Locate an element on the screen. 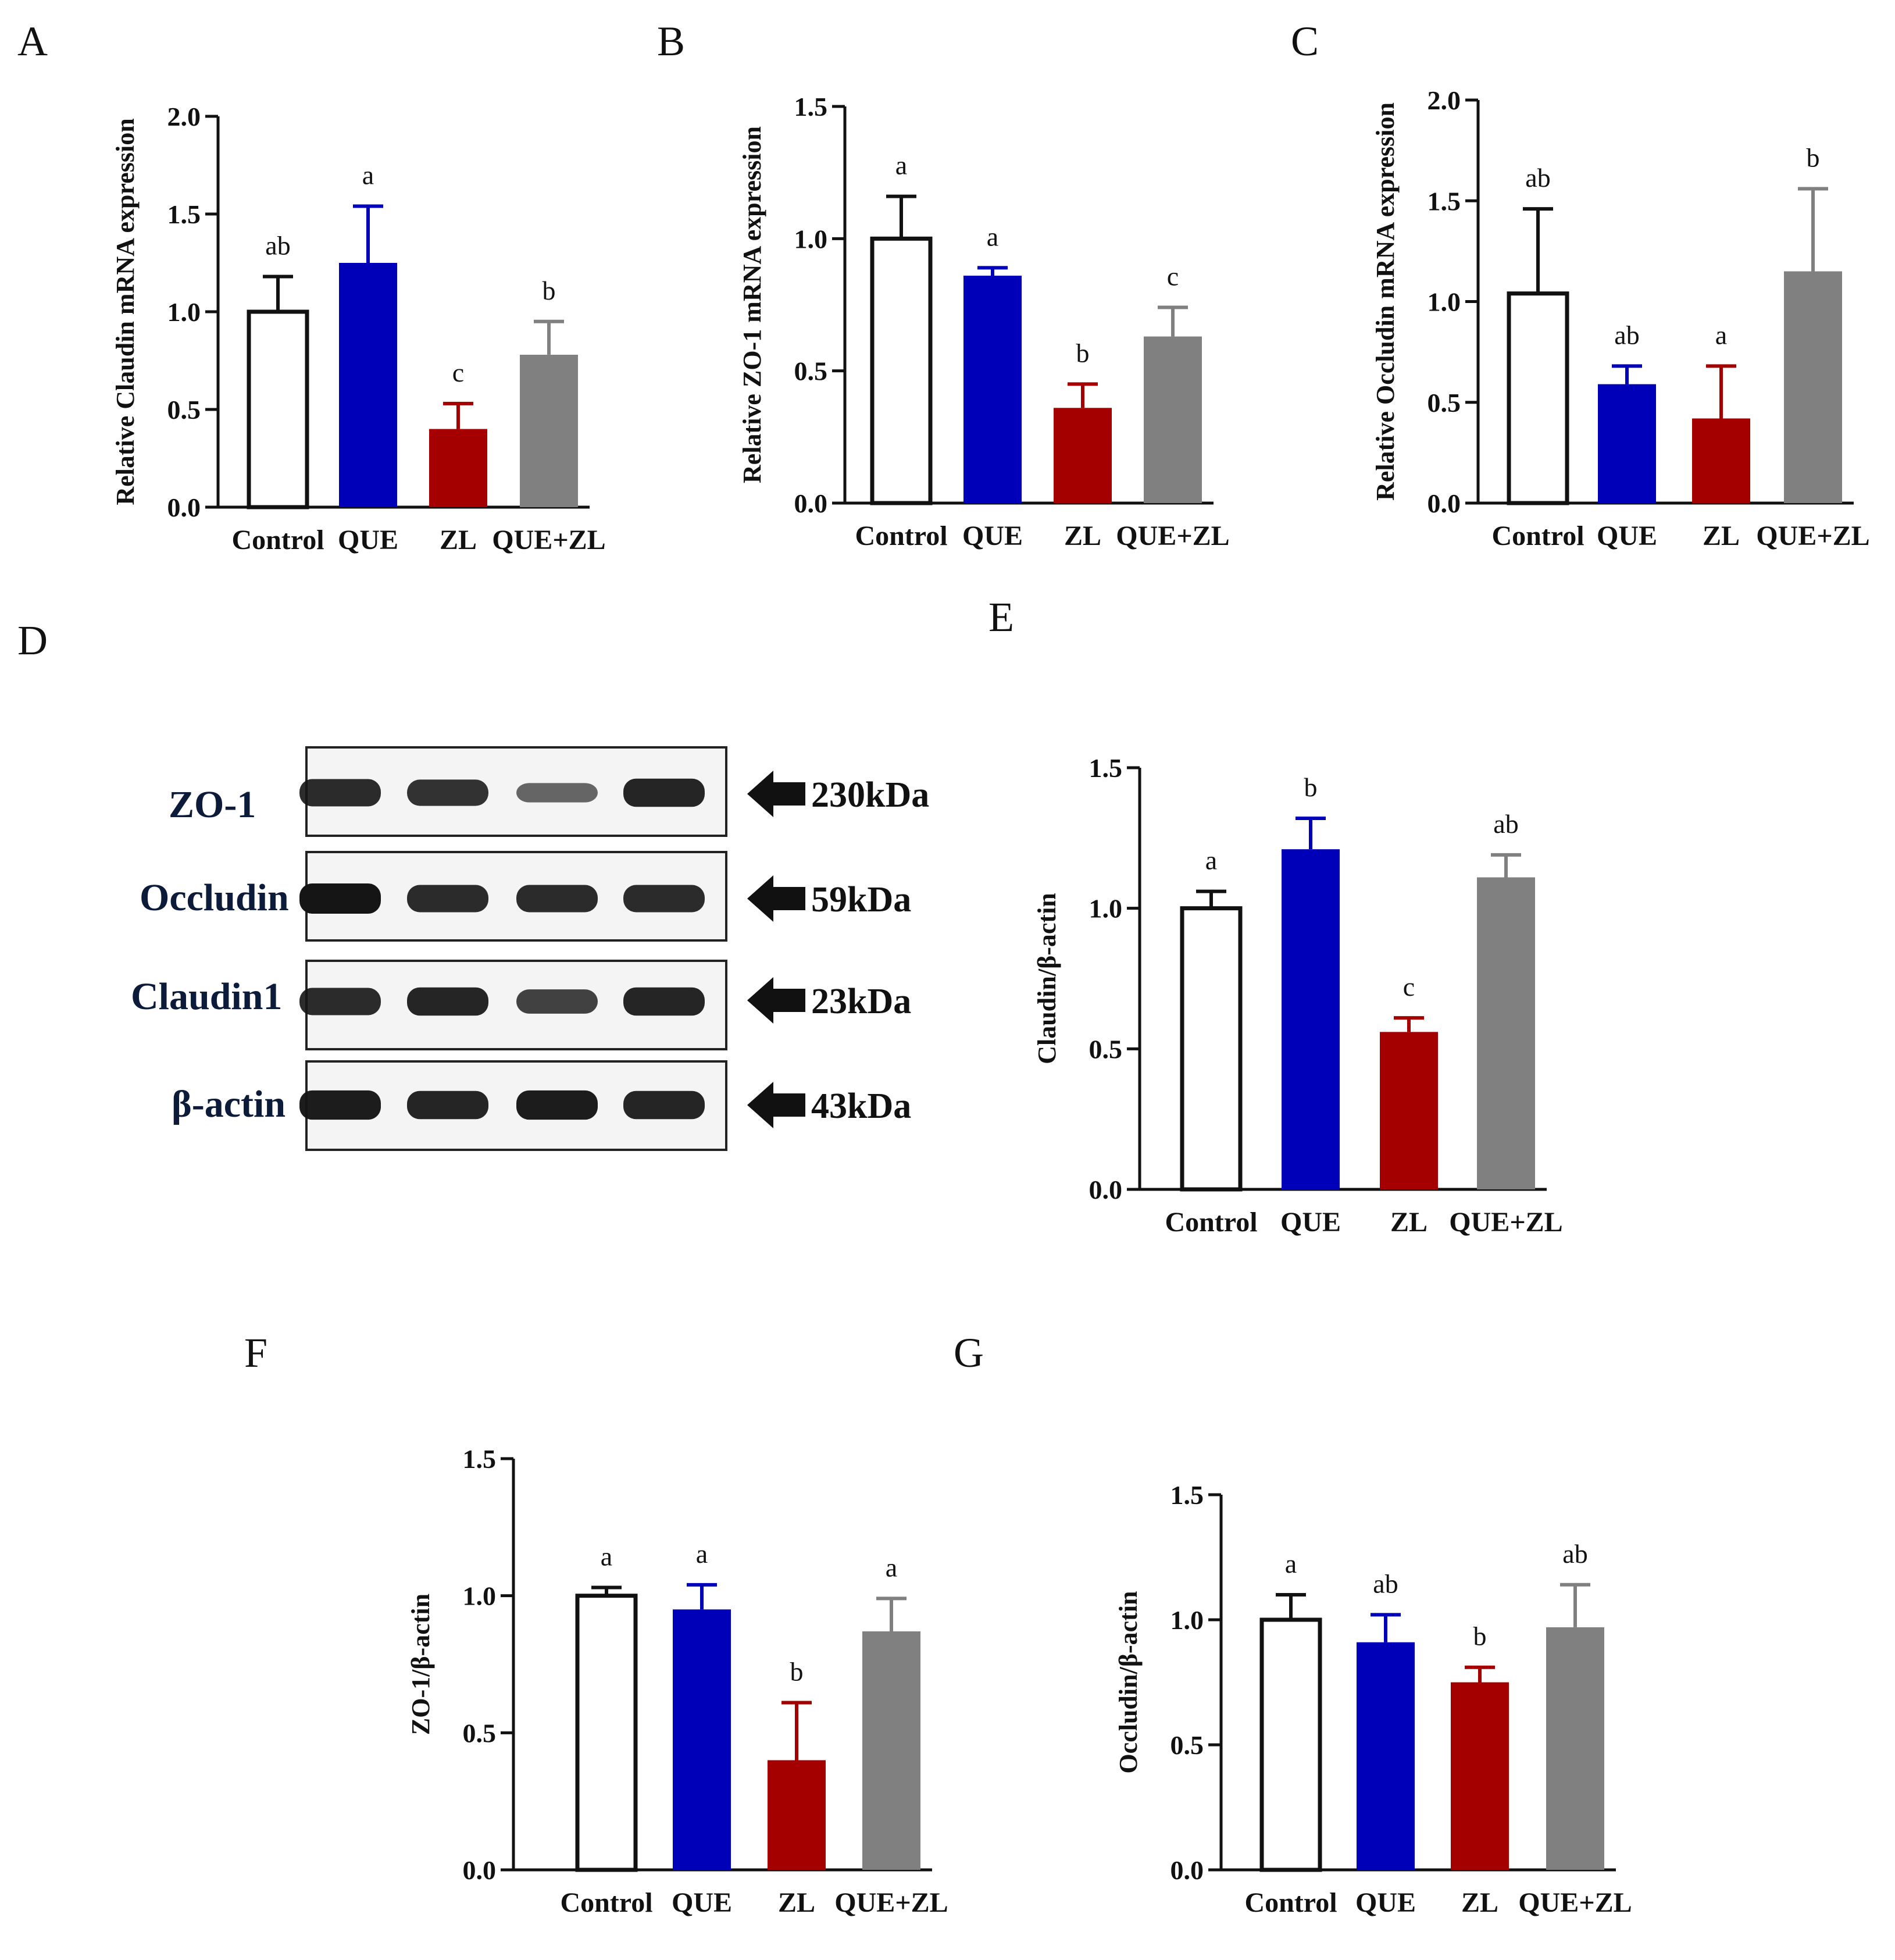 The image size is (1895, 1960). chart-c-ytick-label: 0.5 is located at coordinates (1444, 403).